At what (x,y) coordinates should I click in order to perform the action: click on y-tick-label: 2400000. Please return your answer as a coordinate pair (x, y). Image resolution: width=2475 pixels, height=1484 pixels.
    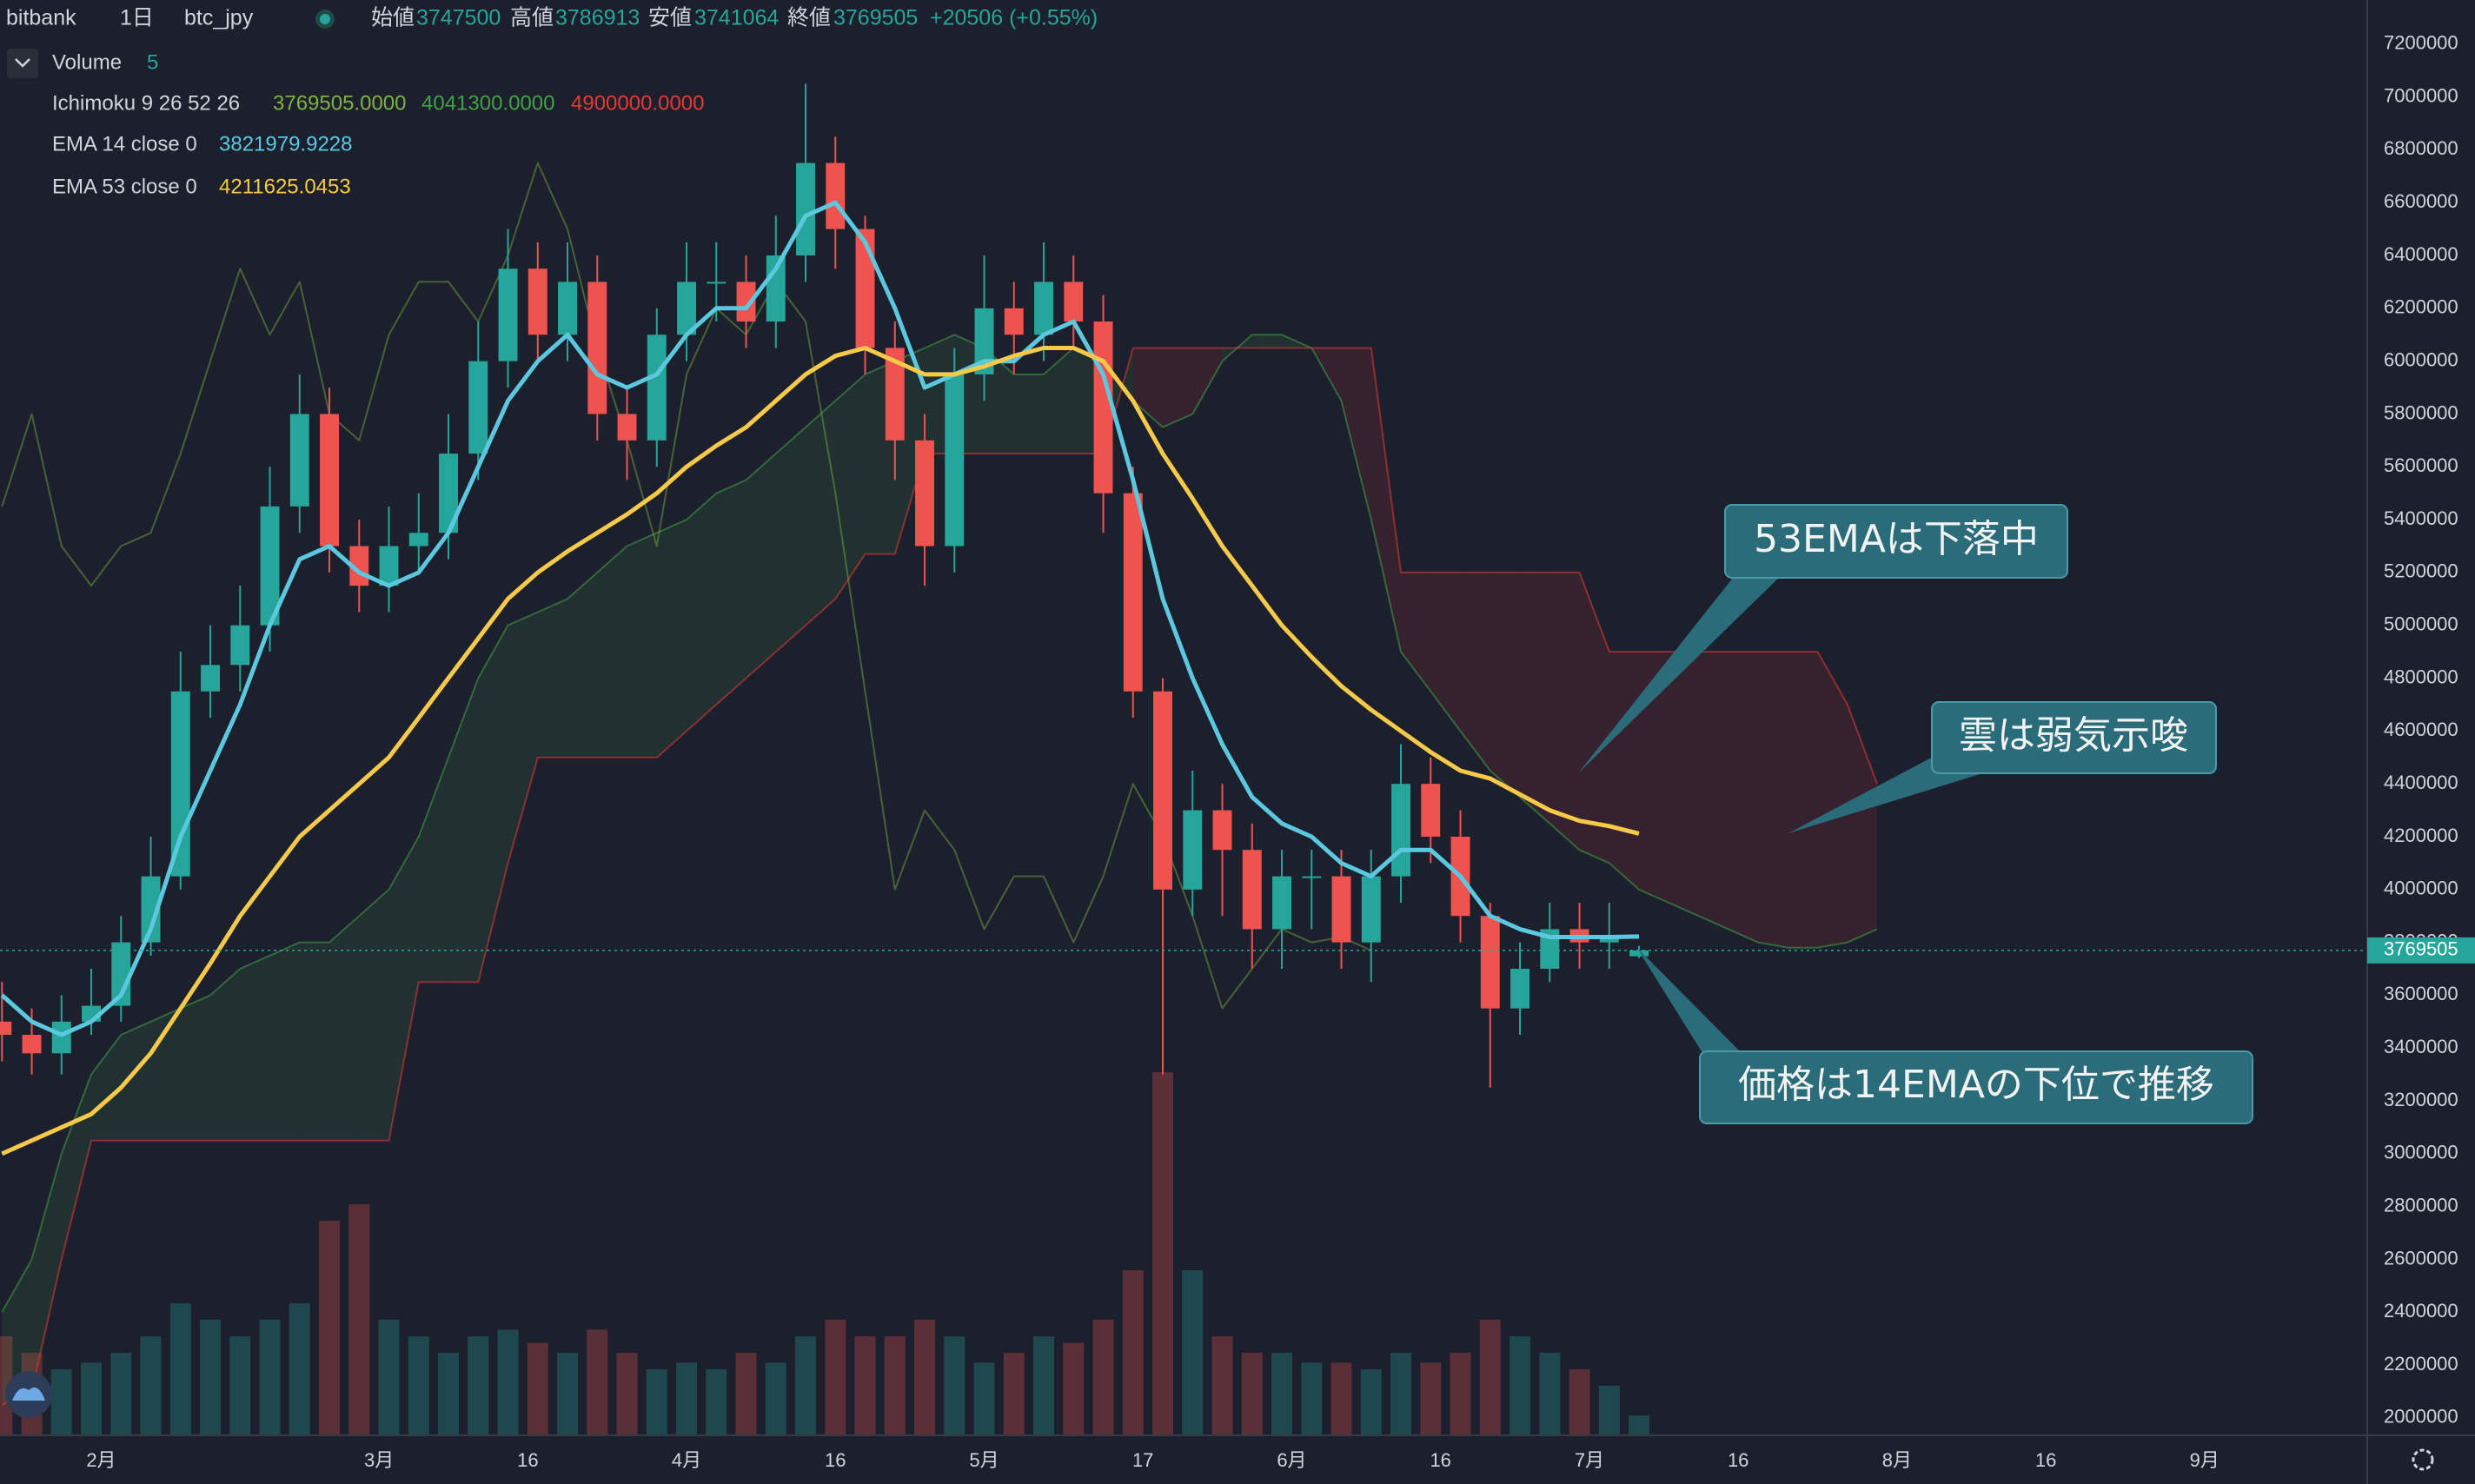
    Looking at the image, I should click on (2421, 1311).